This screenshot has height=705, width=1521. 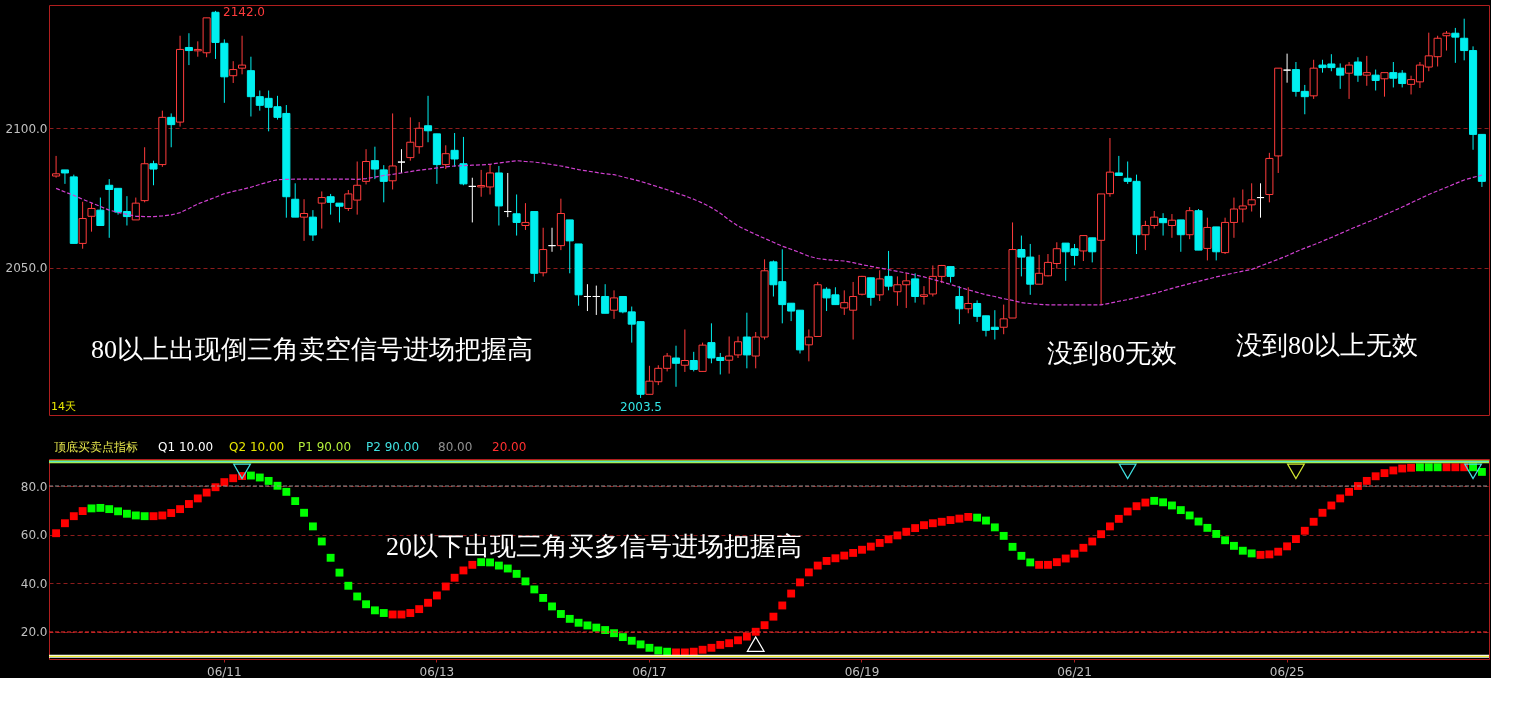 What do you see at coordinates (63, 406) in the screenshot?
I see `annotation: 14天` at bounding box center [63, 406].